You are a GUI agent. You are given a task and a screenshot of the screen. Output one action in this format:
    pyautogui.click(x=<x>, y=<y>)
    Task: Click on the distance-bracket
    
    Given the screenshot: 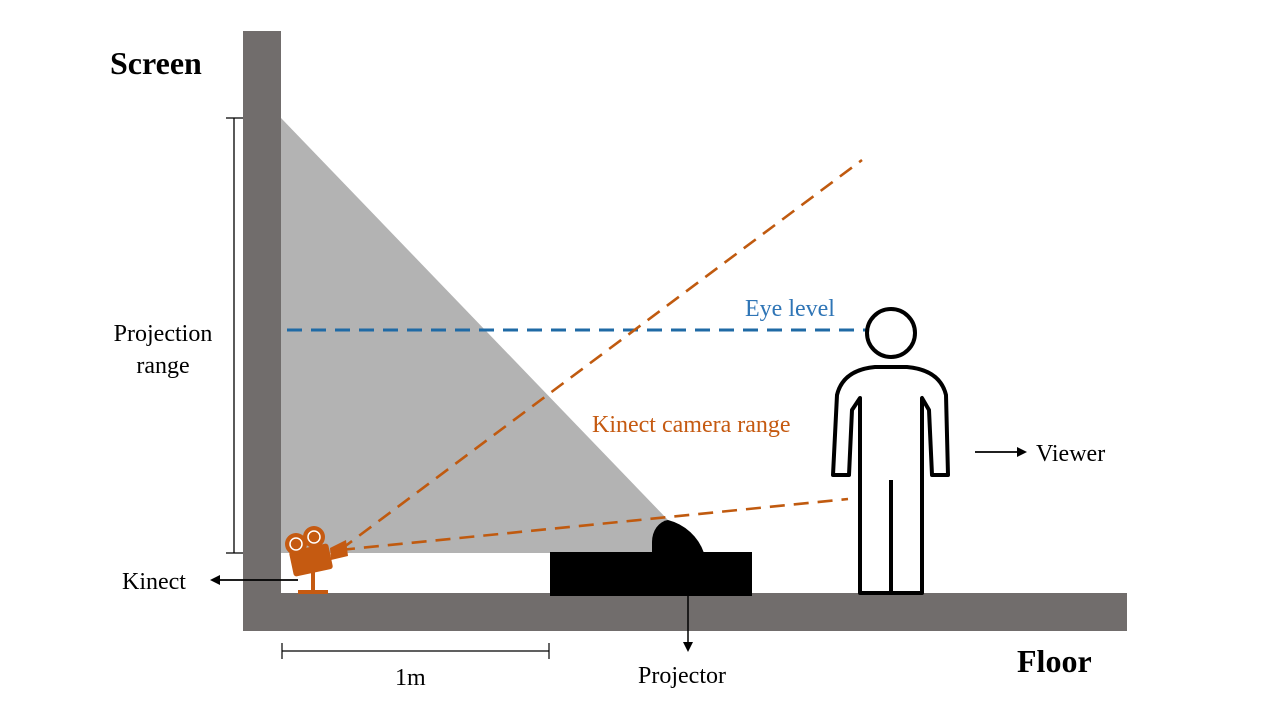 What is the action you would take?
    pyautogui.click(x=415, y=651)
    